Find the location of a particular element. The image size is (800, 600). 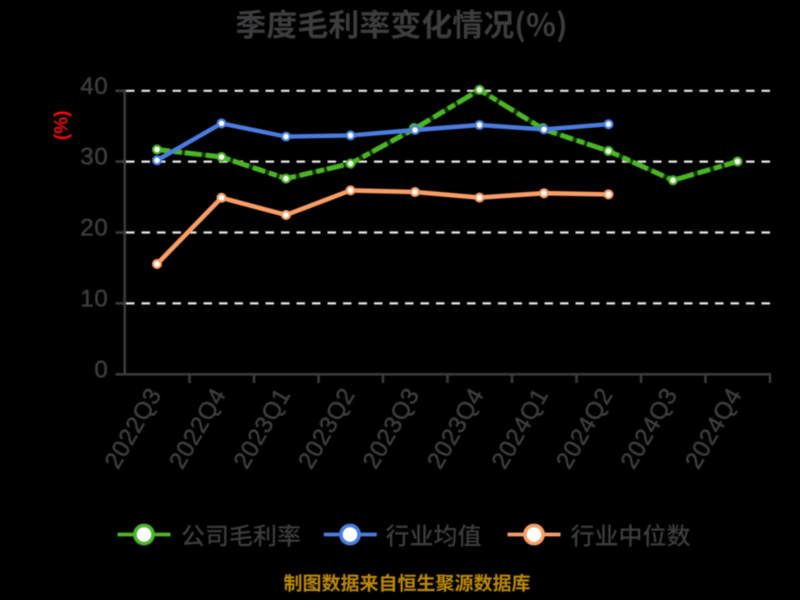

svg-text: 30 is located at coordinates (94, 157).